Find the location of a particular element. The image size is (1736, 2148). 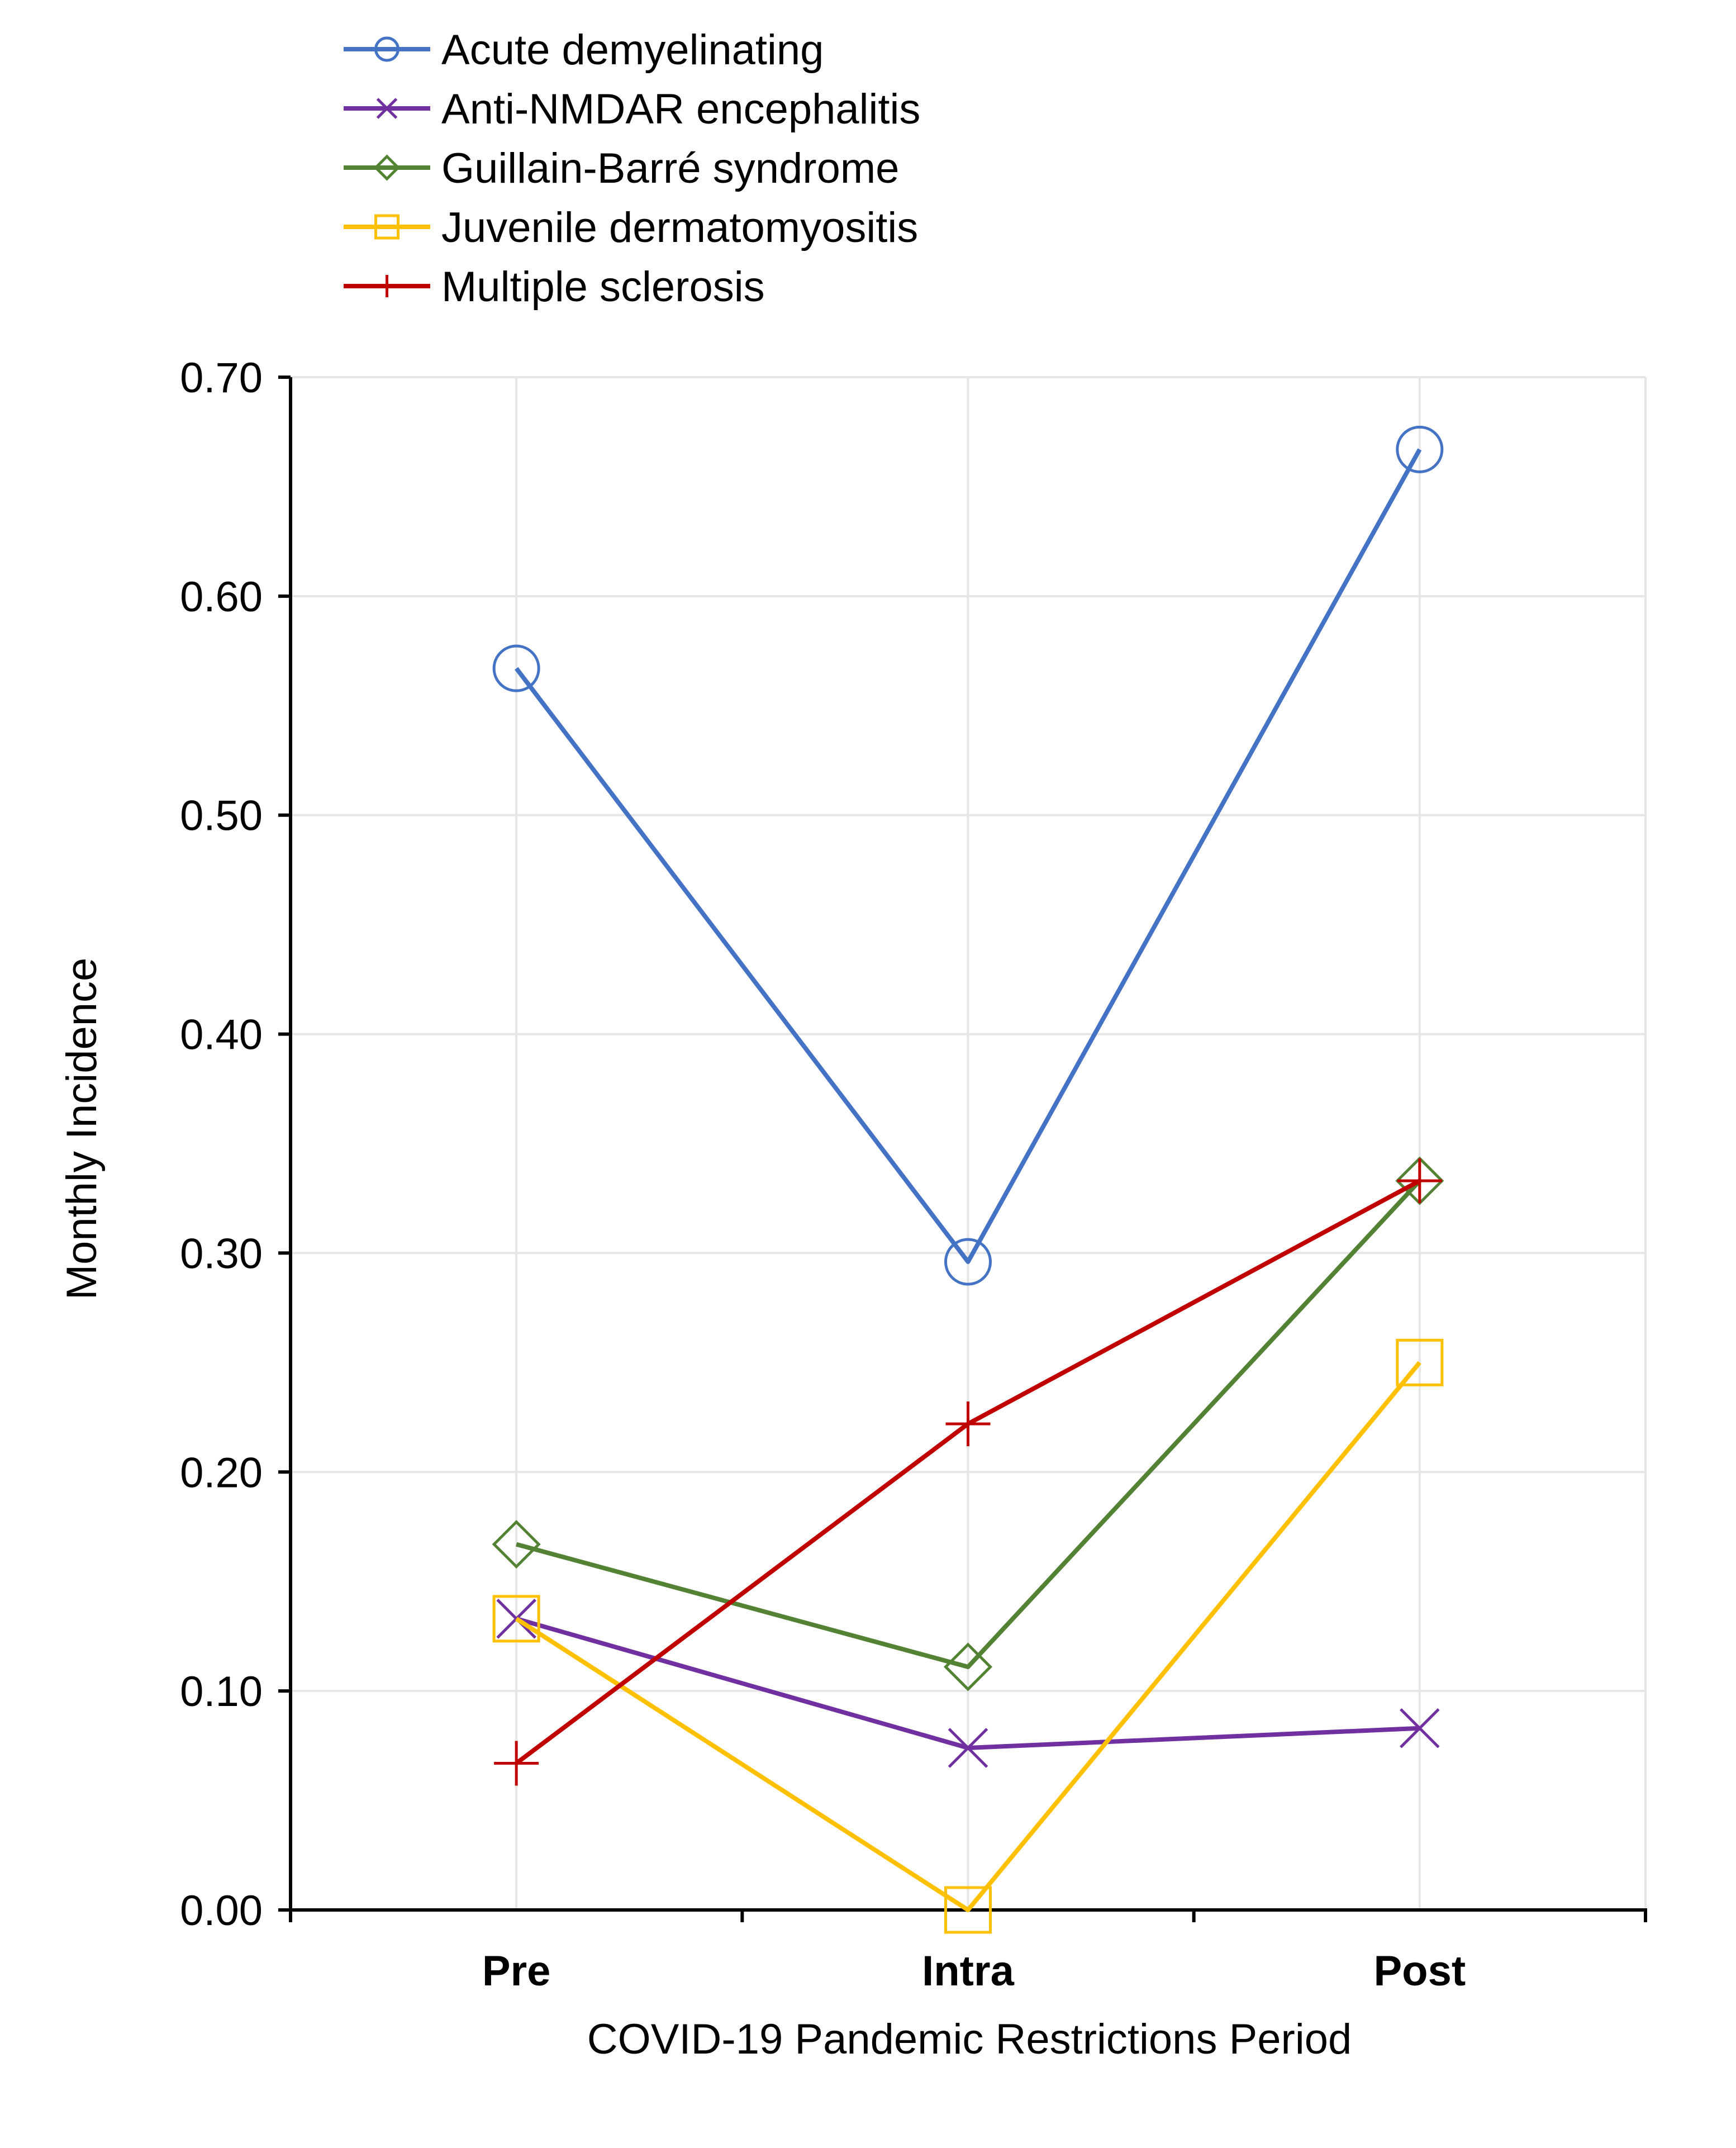

x-axis-title: COVID-19 Pandemic Restrictions Period is located at coordinates (969, 2039).